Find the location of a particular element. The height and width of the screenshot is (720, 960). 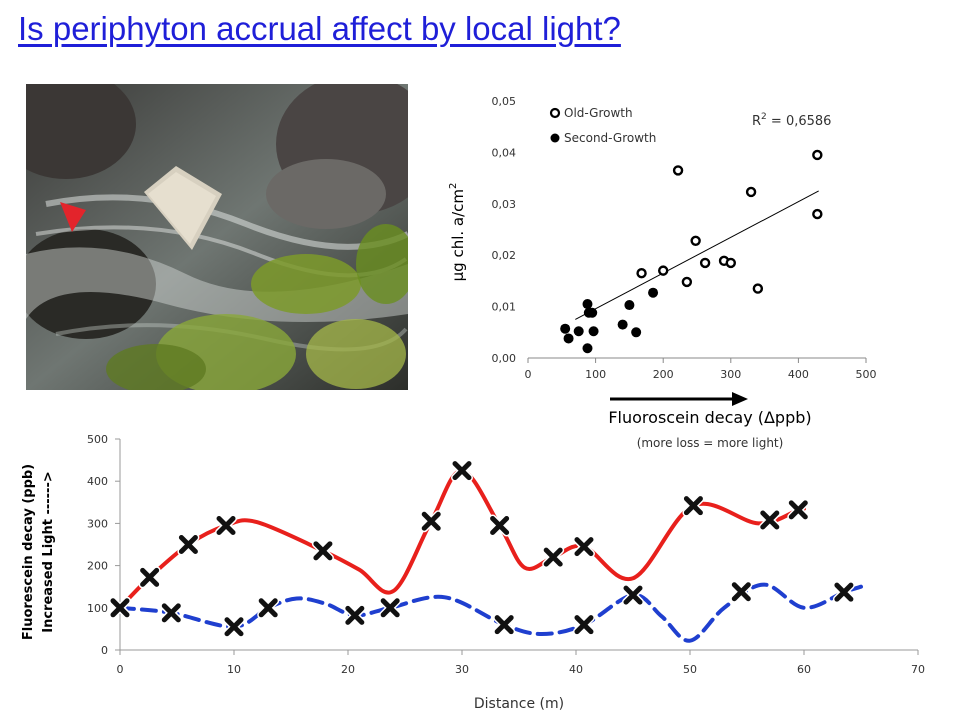

line-y-axis-sublabel: Increased Light ------> is located at coordinates (48, 552).